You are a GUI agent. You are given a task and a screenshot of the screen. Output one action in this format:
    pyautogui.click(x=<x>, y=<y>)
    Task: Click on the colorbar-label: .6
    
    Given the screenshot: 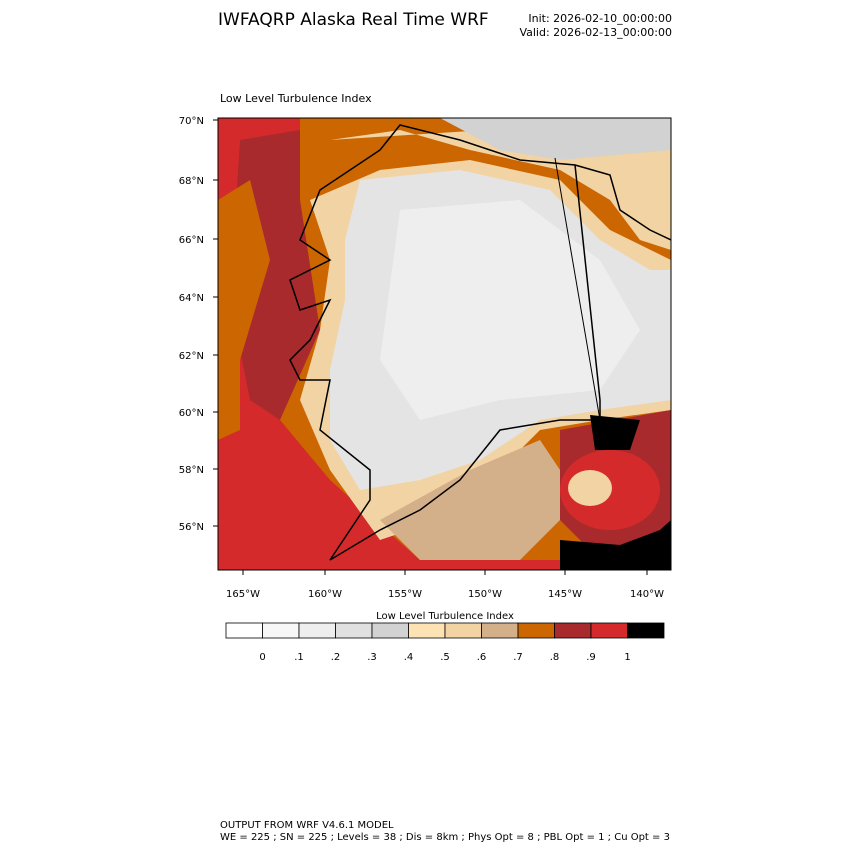 What is the action you would take?
    pyautogui.click(x=482, y=657)
    